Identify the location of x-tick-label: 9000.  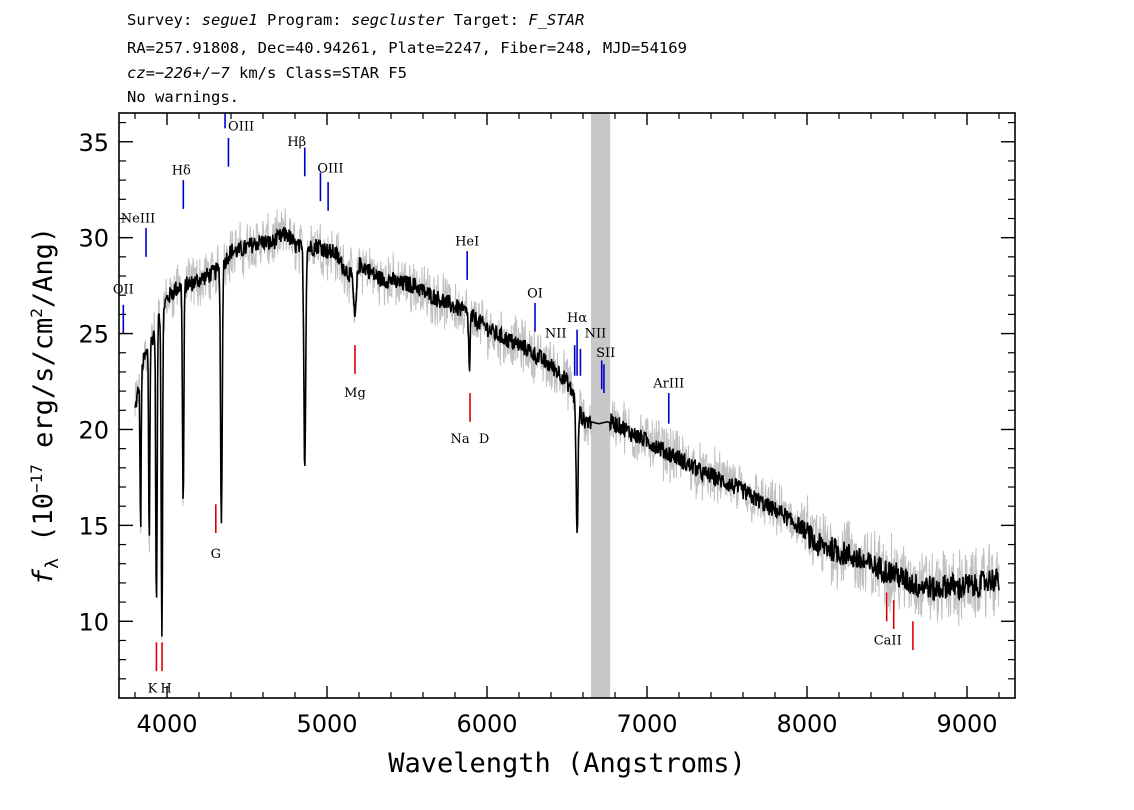
(966, 724).